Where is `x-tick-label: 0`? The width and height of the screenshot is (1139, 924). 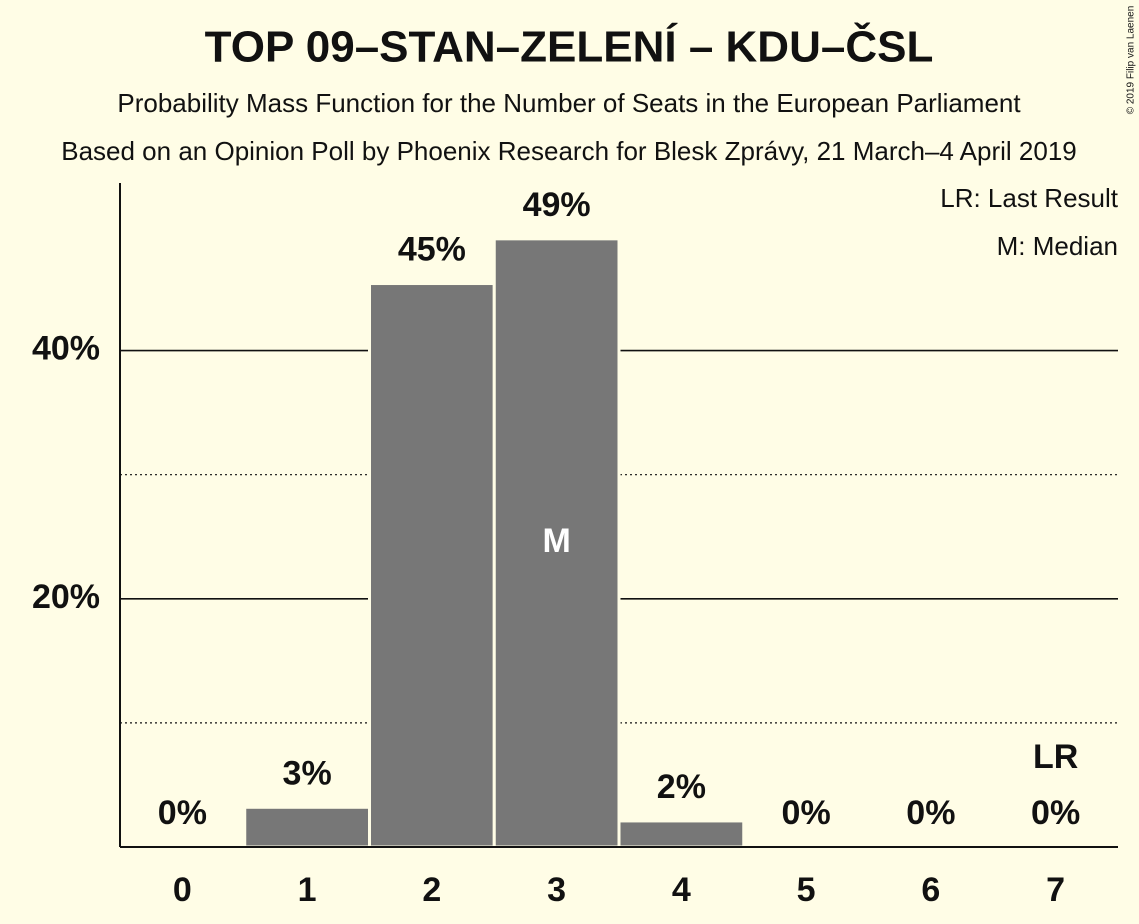 x-tick-label: 0 is located at coordinates (182, 890).